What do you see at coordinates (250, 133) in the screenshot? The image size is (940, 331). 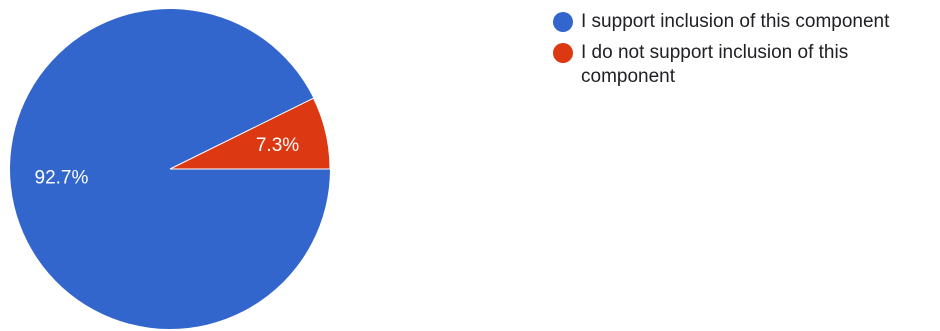 I see `pie-slice-not-support` at bounding box center [250, 133].